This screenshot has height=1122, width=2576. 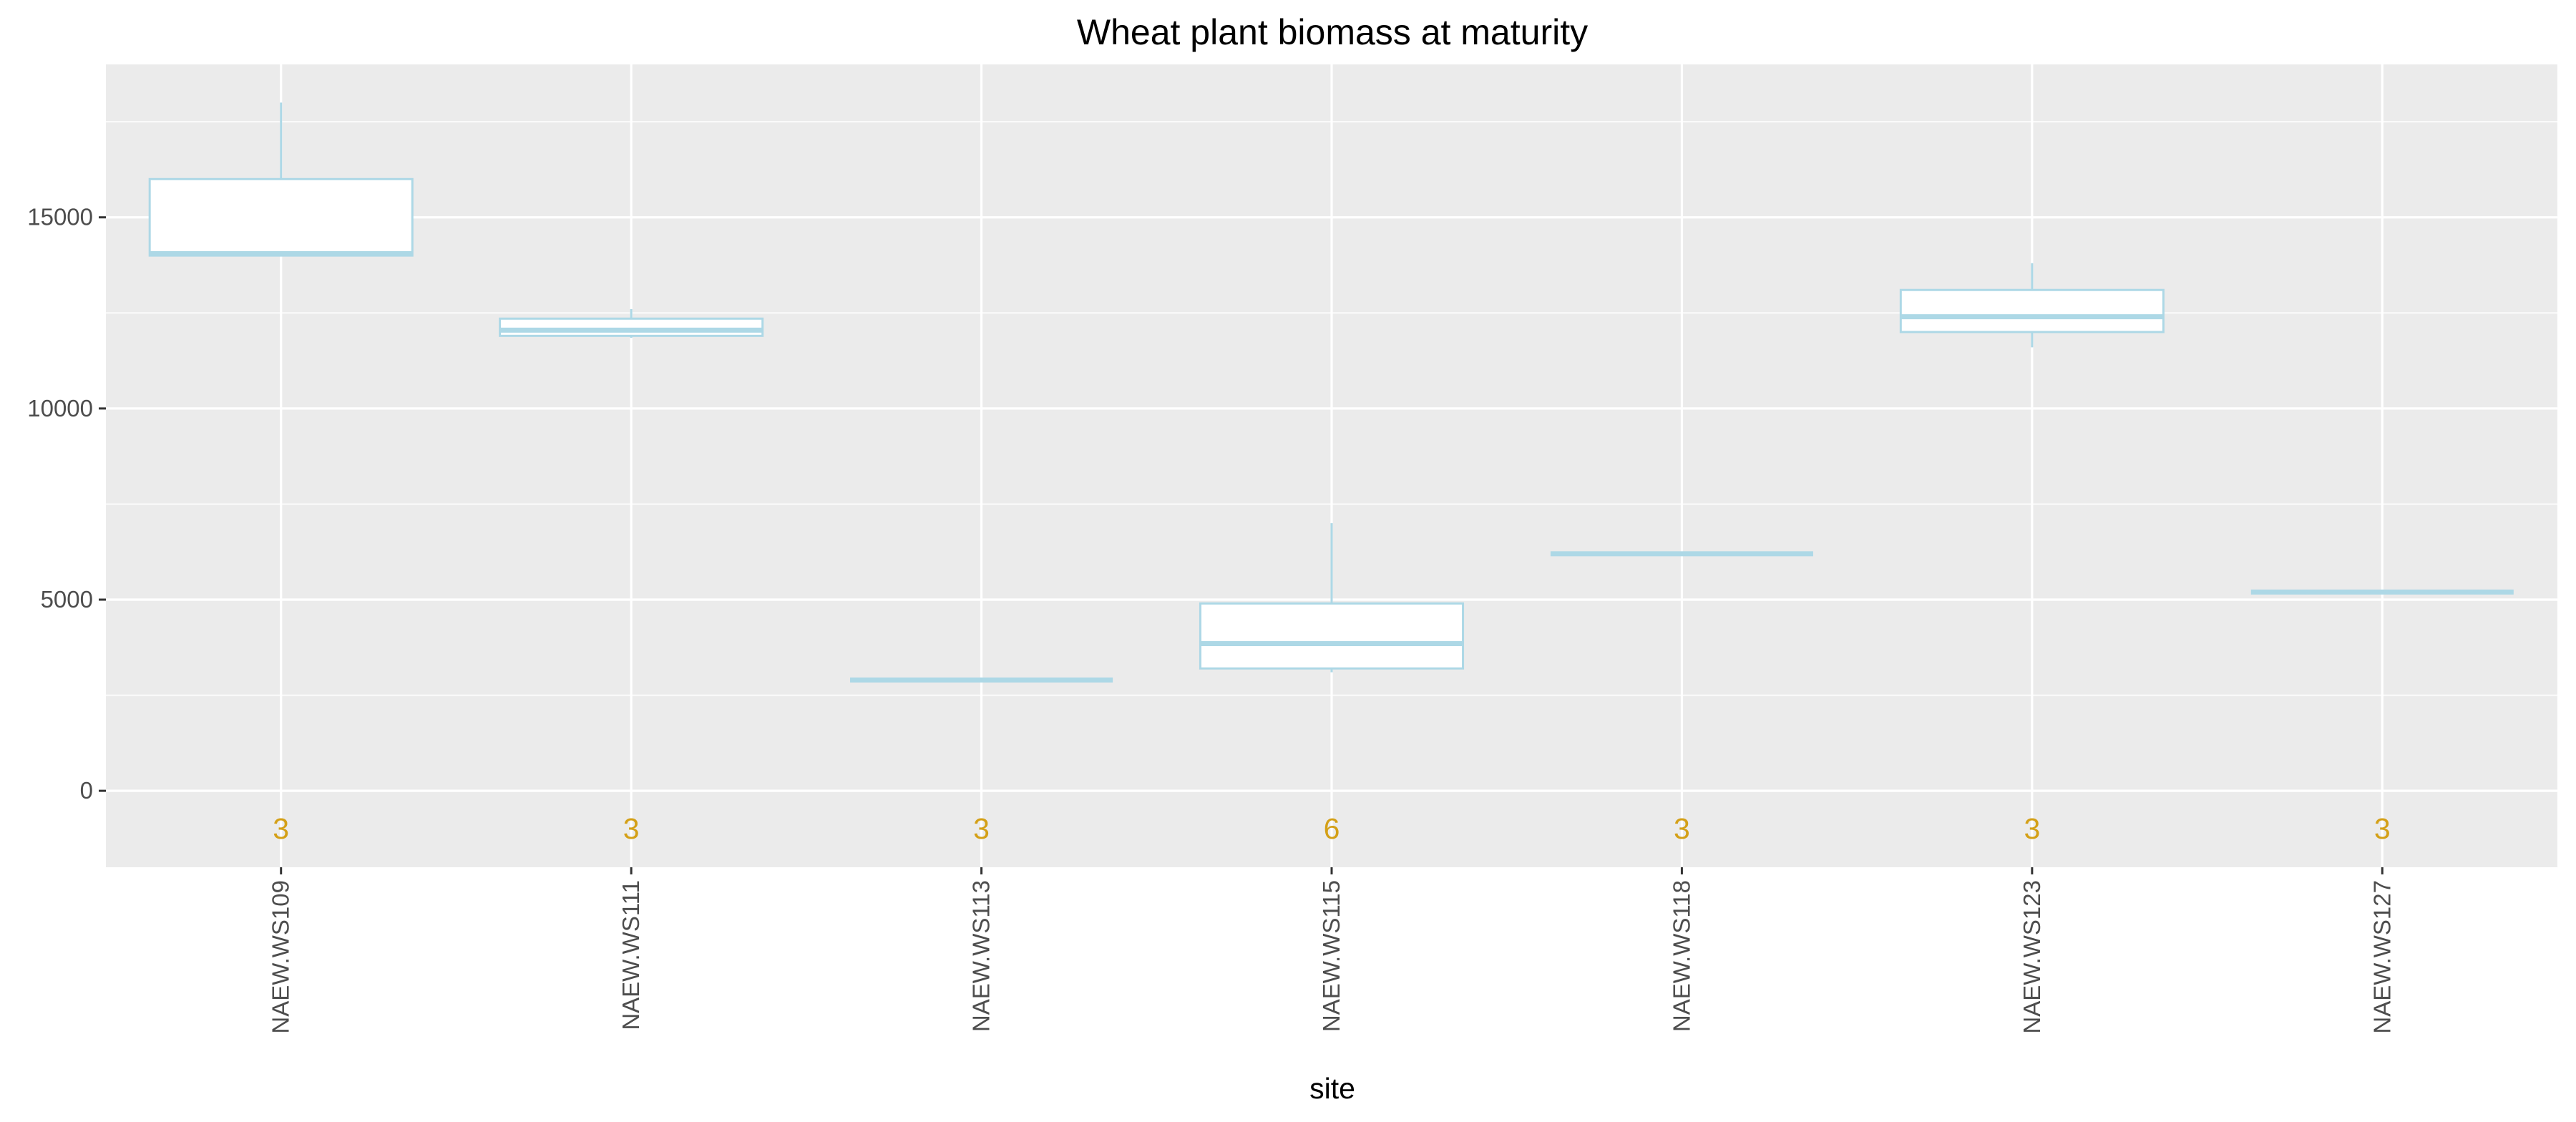 I want to click on x-axis-title: site, so click(x=1332, y=1088).